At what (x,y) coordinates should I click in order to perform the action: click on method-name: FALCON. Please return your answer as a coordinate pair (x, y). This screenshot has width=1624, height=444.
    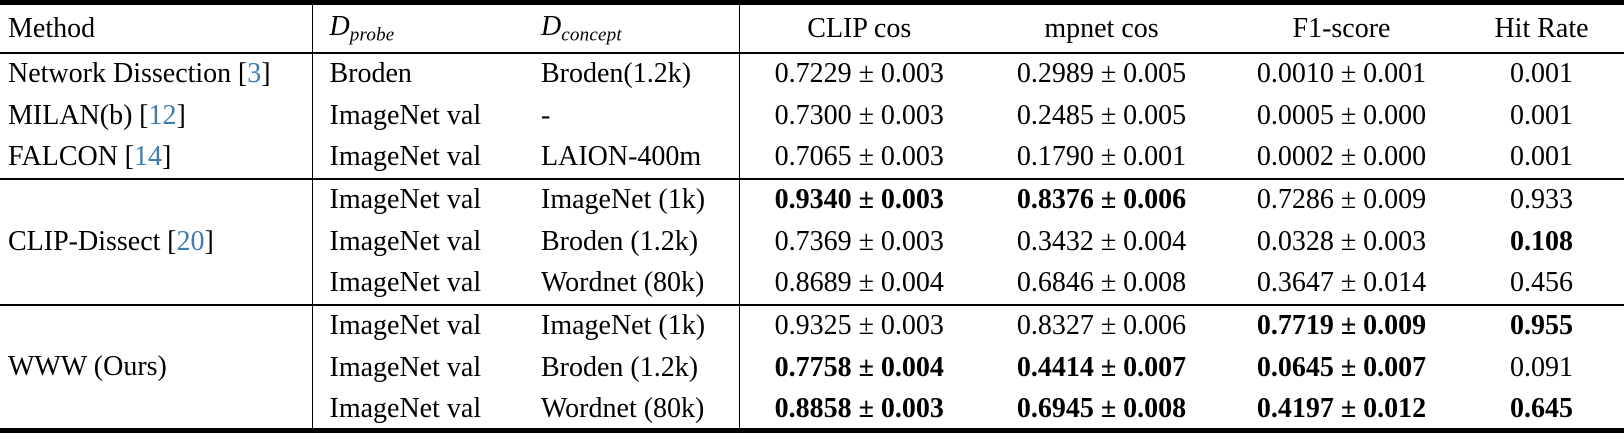
    Looking at the image, I should click on (63, 157).